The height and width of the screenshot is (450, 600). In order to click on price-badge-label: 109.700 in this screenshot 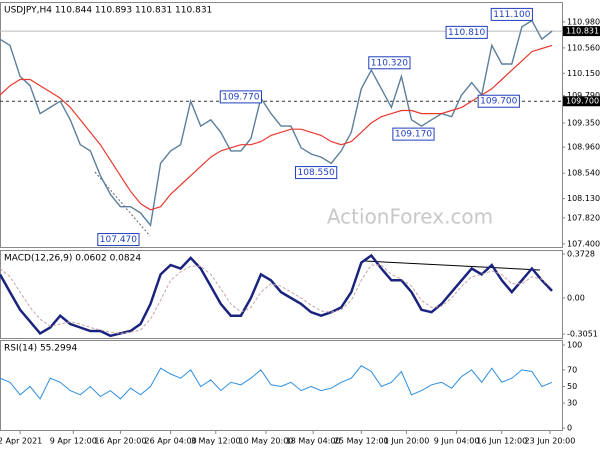, I will do `click(582, 101)`.